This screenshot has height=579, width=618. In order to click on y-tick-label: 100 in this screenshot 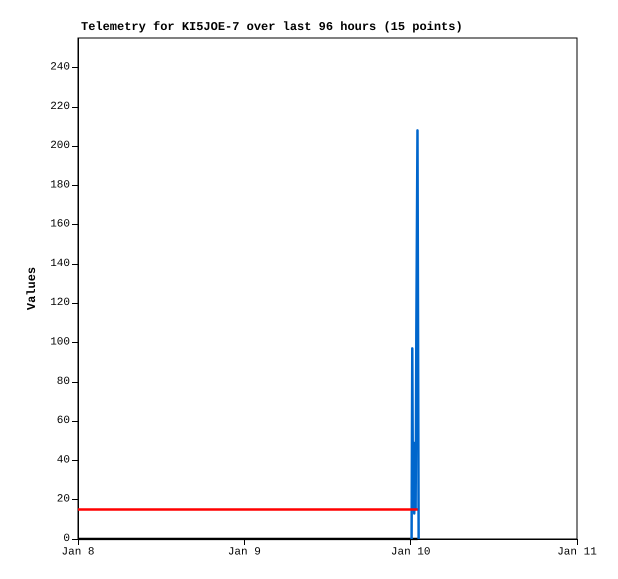, I will do `click(60, 342)`.